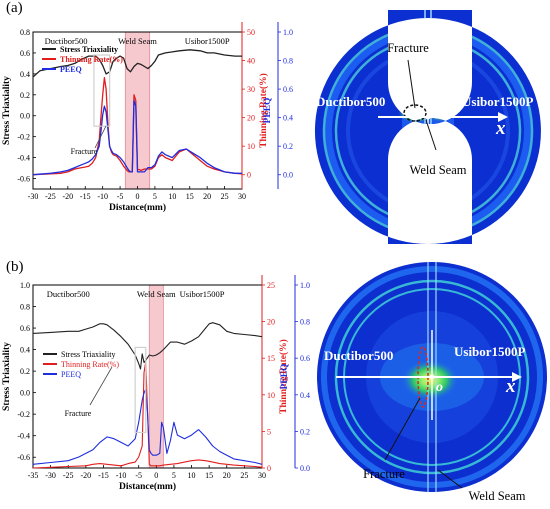 The image size is (550, 509). I want to click on chart-b-x-tick-label: 10, so click(192, 475).